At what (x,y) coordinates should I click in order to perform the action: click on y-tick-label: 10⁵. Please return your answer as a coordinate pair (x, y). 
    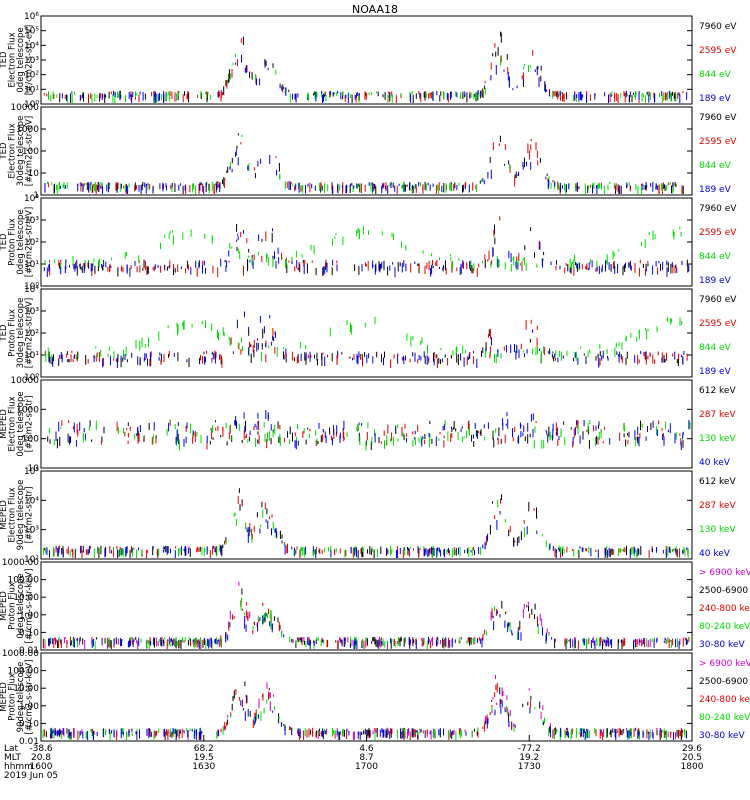
    Looking at the image, I should click on (31, 472).